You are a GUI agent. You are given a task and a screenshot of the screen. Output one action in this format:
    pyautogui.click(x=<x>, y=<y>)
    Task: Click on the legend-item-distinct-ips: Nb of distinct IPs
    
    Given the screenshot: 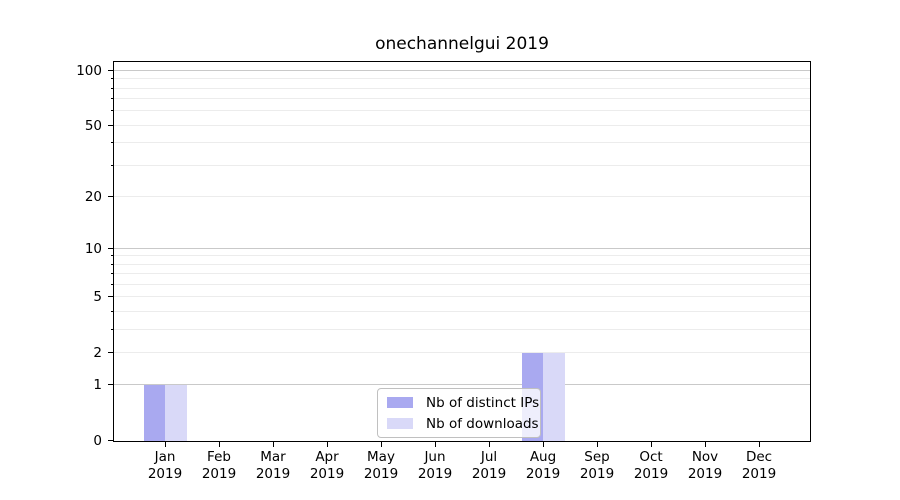 What is the action you would take?
    pyautogui.click(x=462, y=403)
    